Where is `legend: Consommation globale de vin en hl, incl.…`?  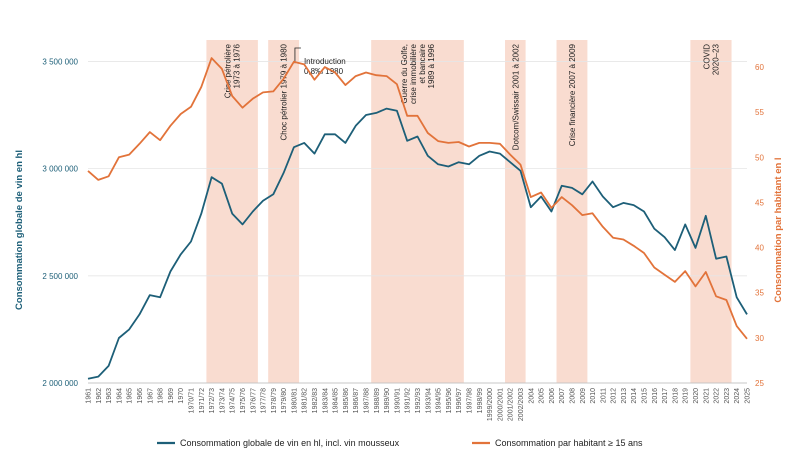 legend: Consommation globale de vin en hl, incl.… is located at coordinates (400, 443).